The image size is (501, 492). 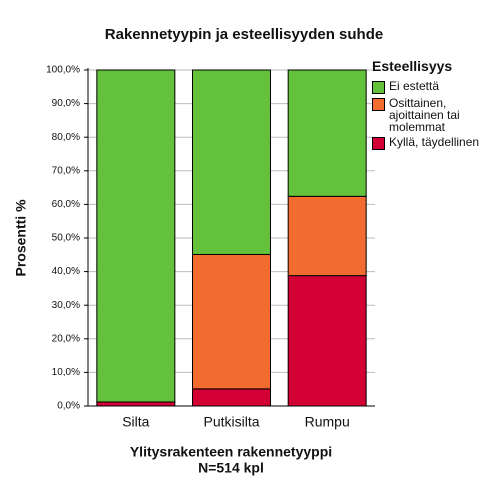 What do you see at coordinates (66, 271) in the screenshot?
I see `y-tick-label: 40,0%` at bounding box center [66, 271].